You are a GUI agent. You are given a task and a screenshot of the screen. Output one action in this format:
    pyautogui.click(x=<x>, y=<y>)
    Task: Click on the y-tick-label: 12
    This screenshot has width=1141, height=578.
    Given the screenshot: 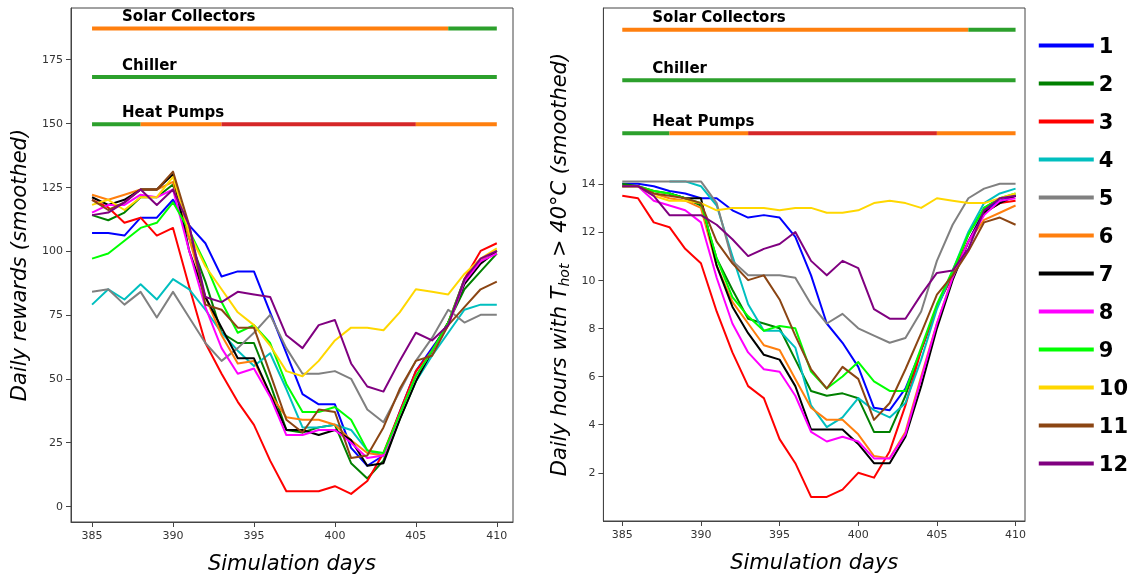 What is the action you would take?
    pyautogui.click(x=588, y=232)
    